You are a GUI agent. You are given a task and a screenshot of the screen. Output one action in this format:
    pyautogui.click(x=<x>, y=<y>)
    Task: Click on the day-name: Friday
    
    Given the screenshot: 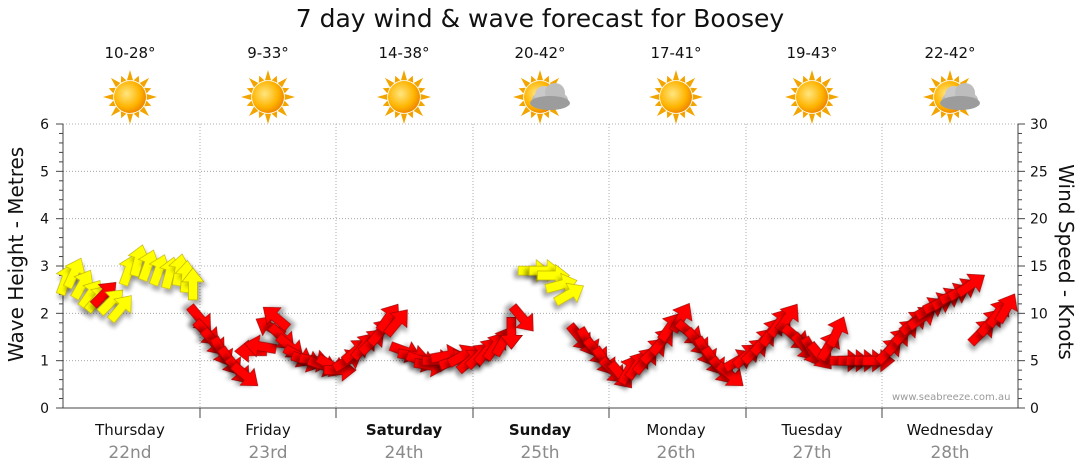 What is the action you would take?
    pyautogui.click(x=268, y=430)
    